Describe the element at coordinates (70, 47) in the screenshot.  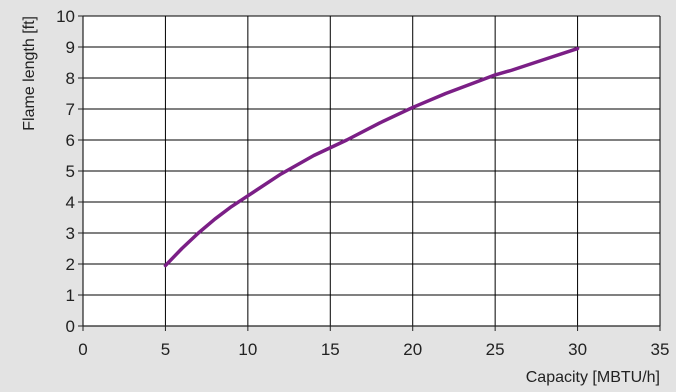
I see `y-tick-label: 9` at that location.